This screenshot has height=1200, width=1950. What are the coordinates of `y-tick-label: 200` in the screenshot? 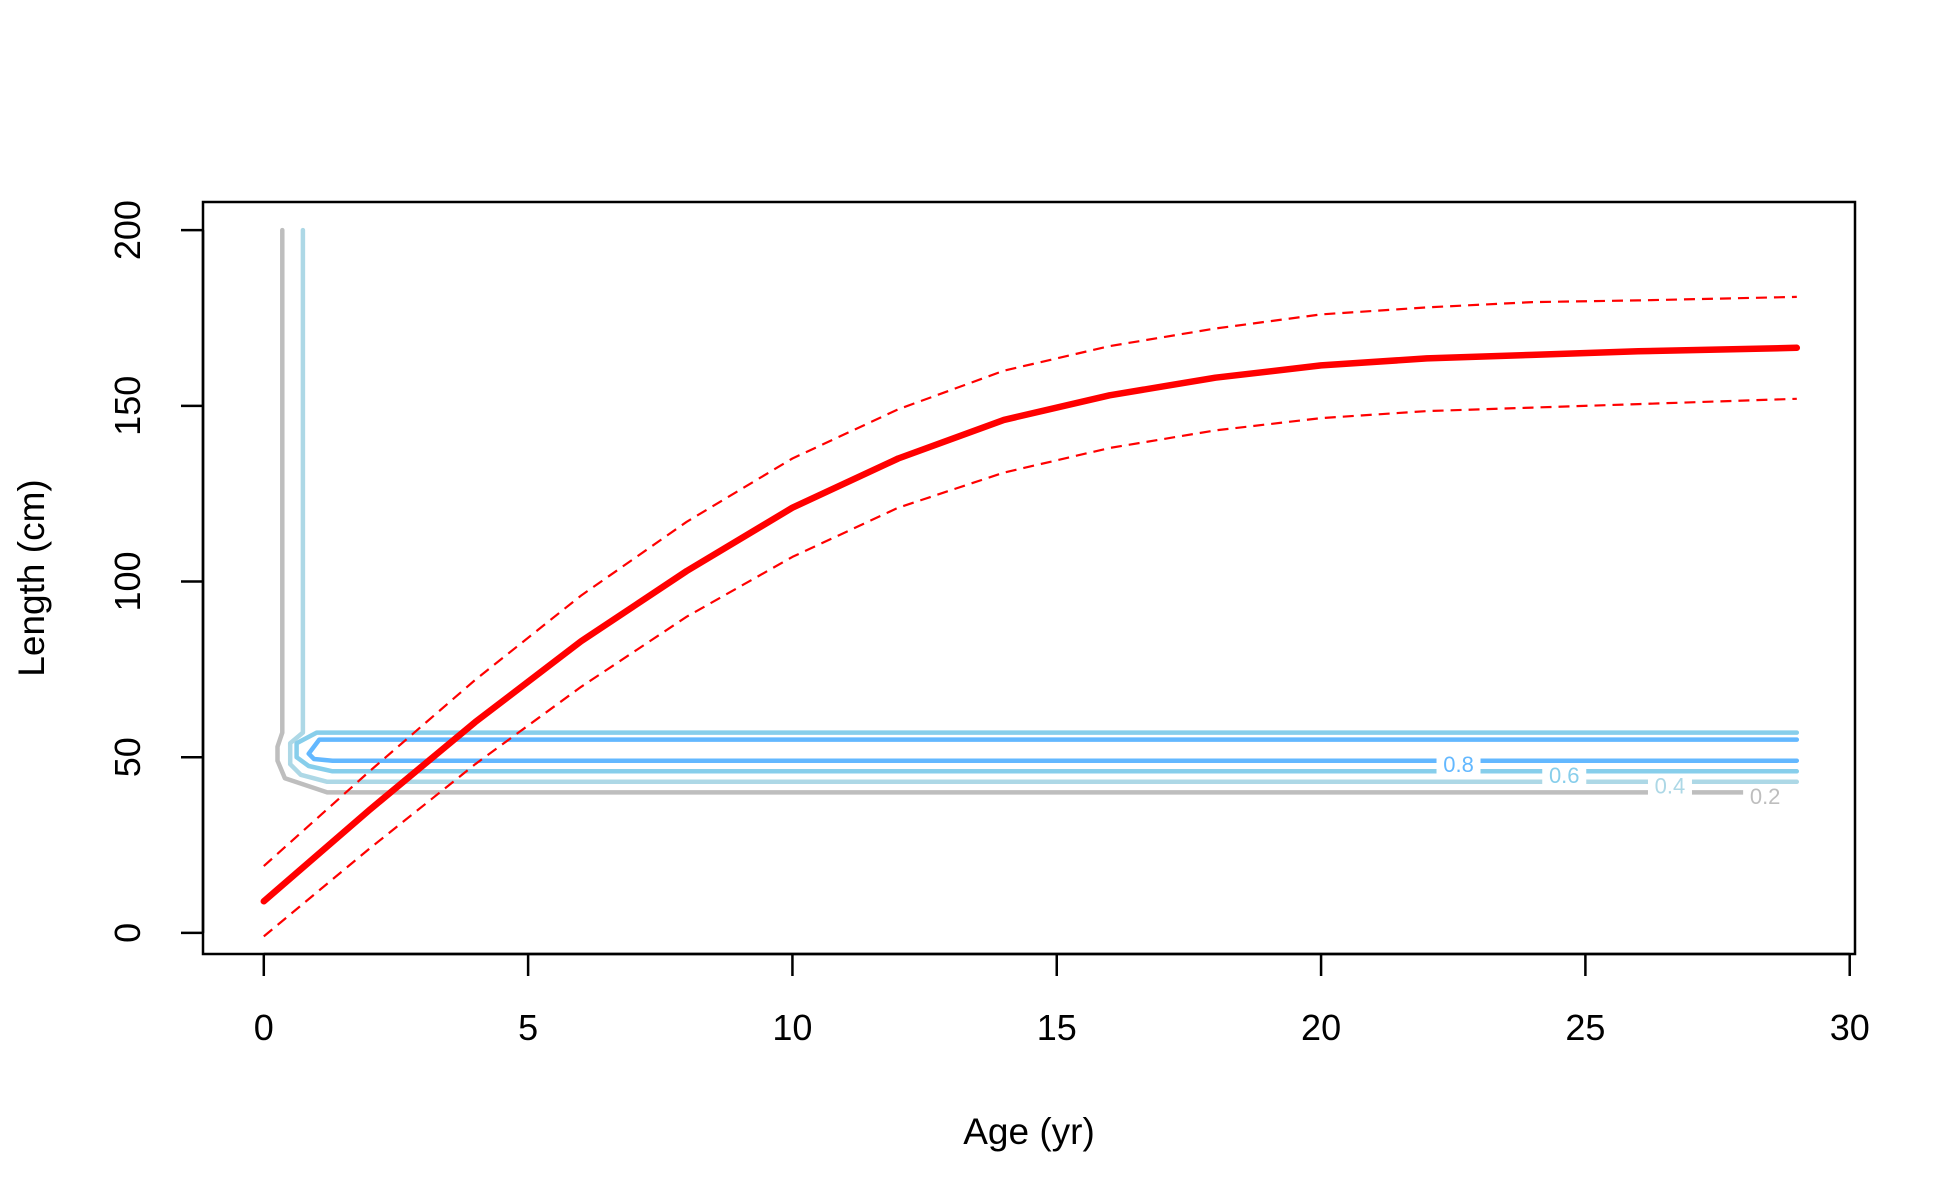 It's located at (127, 230).